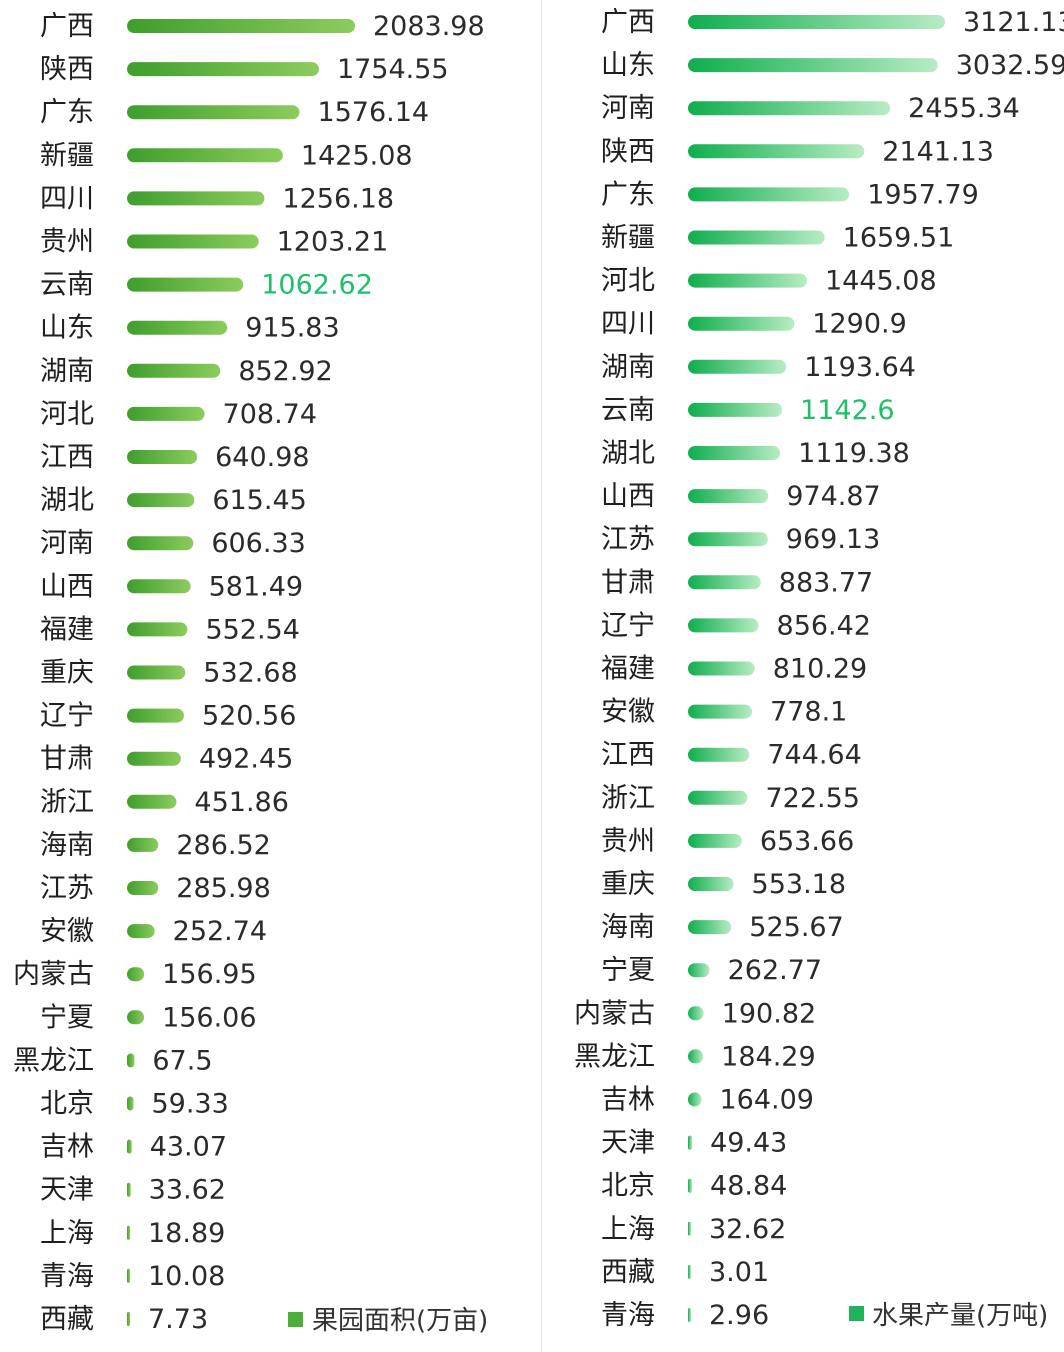  What do you see at coordinates (67, 26) in the screenshot?
I see `category-label: 广西` at bounding box center [67, 26].